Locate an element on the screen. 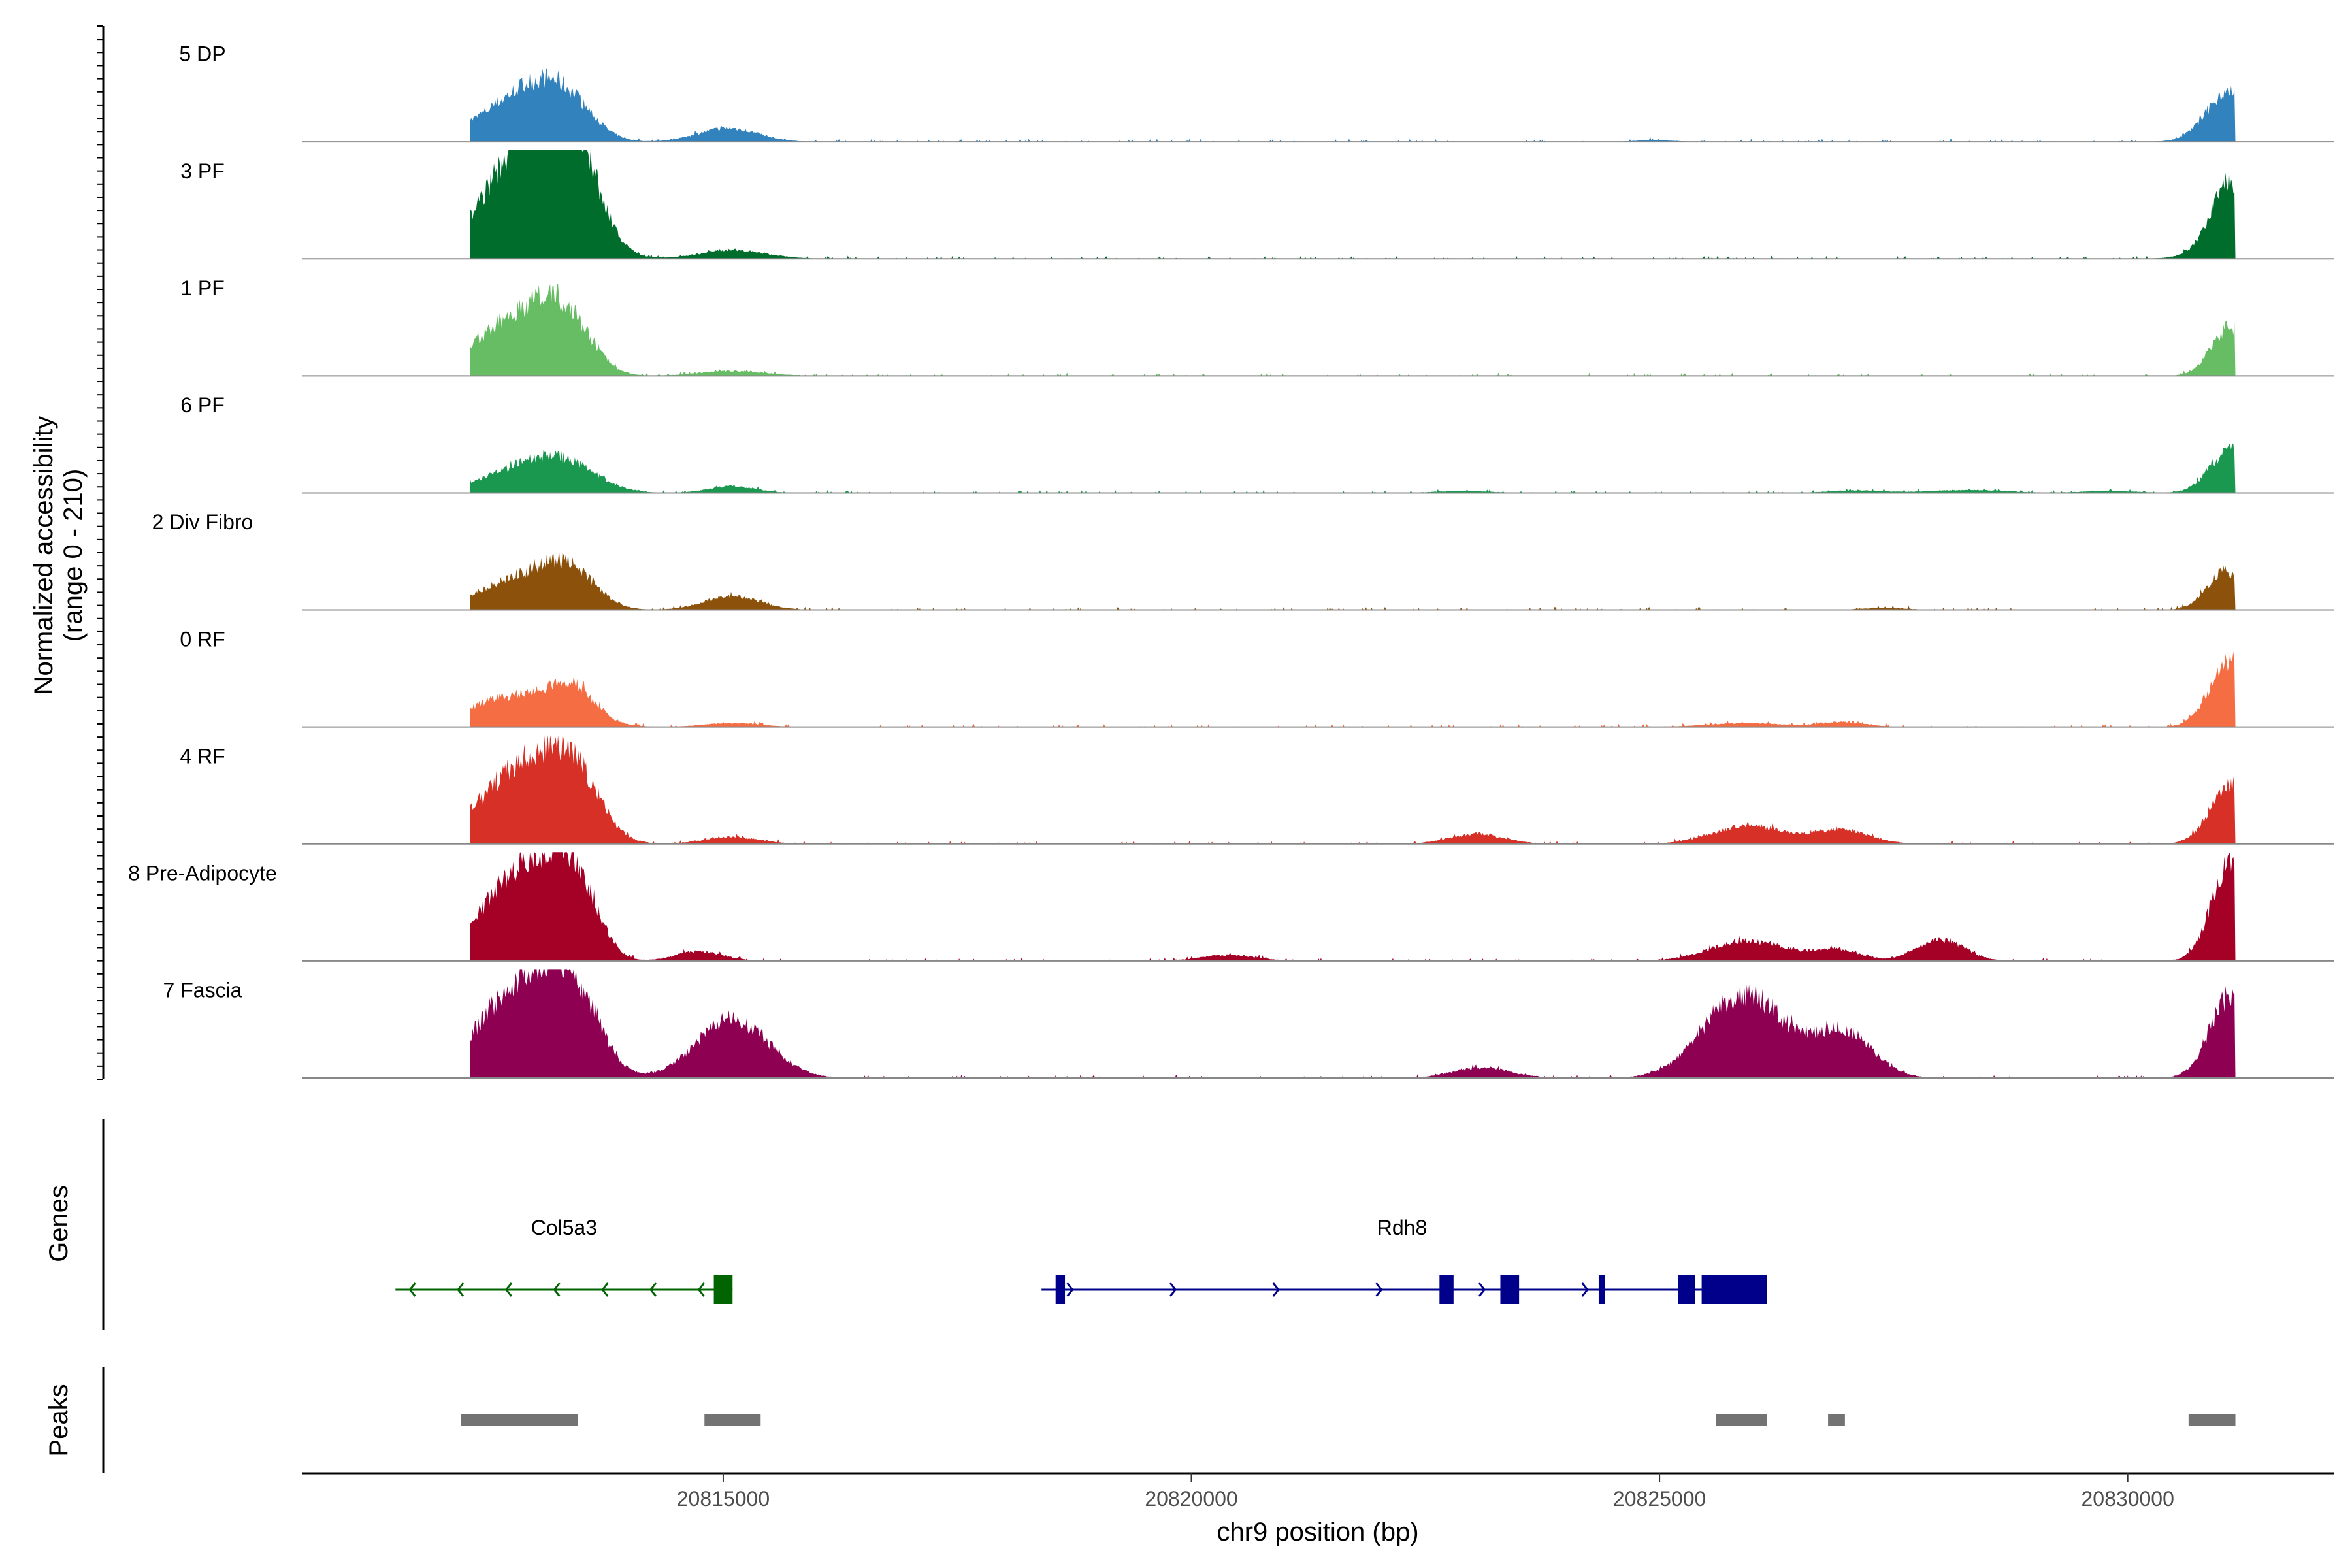  x-tick-label: 20820000 is located at coordinates (1191, 1499).